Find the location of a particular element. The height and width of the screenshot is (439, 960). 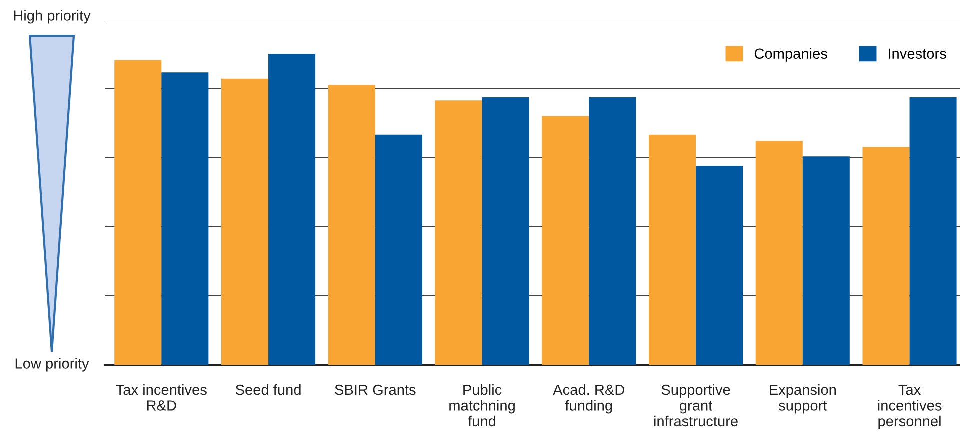

x-tick-label: Seed fund is located at coordinates (268, 390).